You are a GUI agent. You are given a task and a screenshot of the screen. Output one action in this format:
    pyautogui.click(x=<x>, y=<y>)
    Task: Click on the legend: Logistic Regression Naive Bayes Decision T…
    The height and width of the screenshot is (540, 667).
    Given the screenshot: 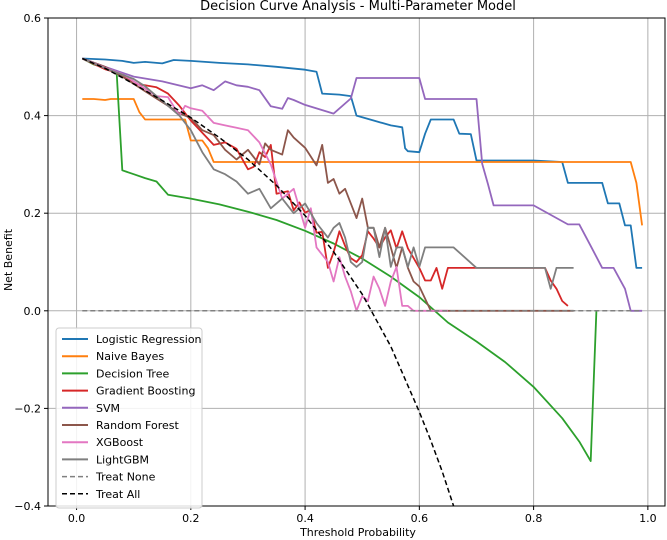 What is the action you would take?
    pyautogui.click(x=129, y=418)
    